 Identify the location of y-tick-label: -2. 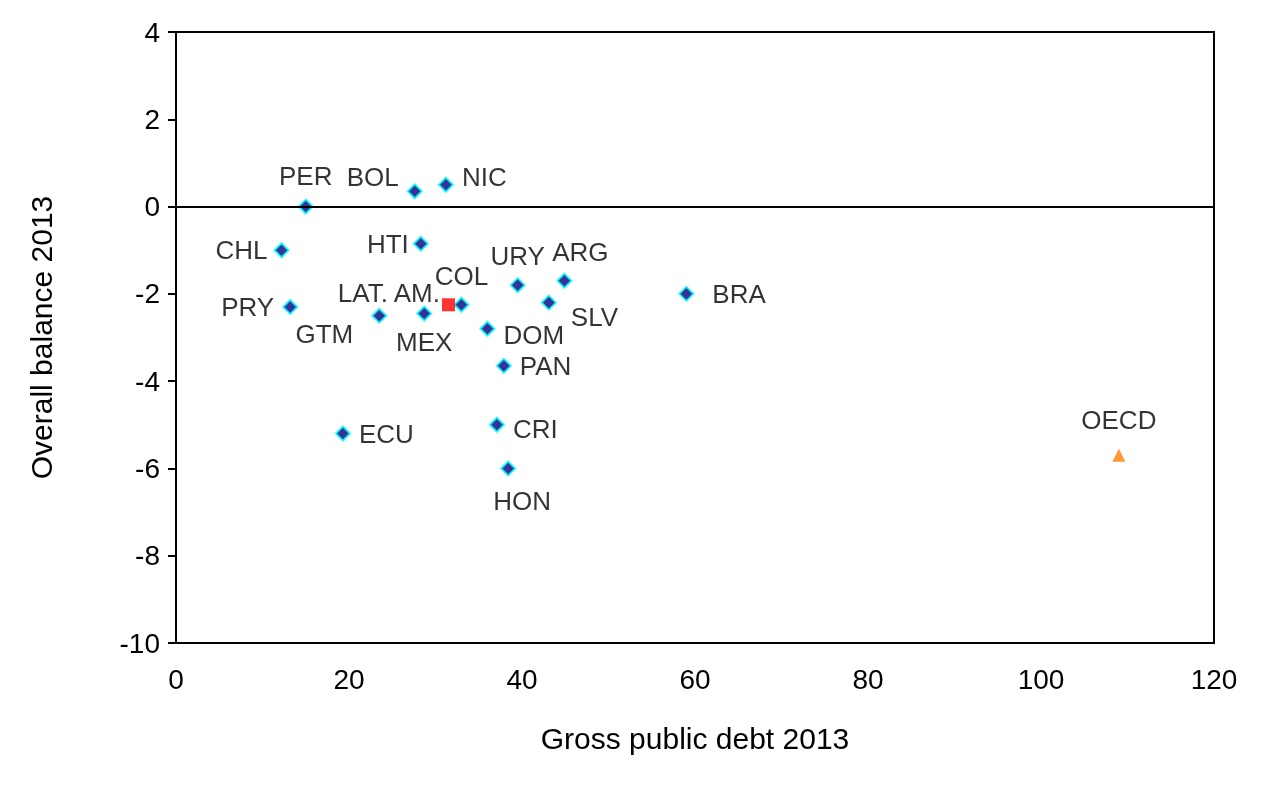
(147, 294).